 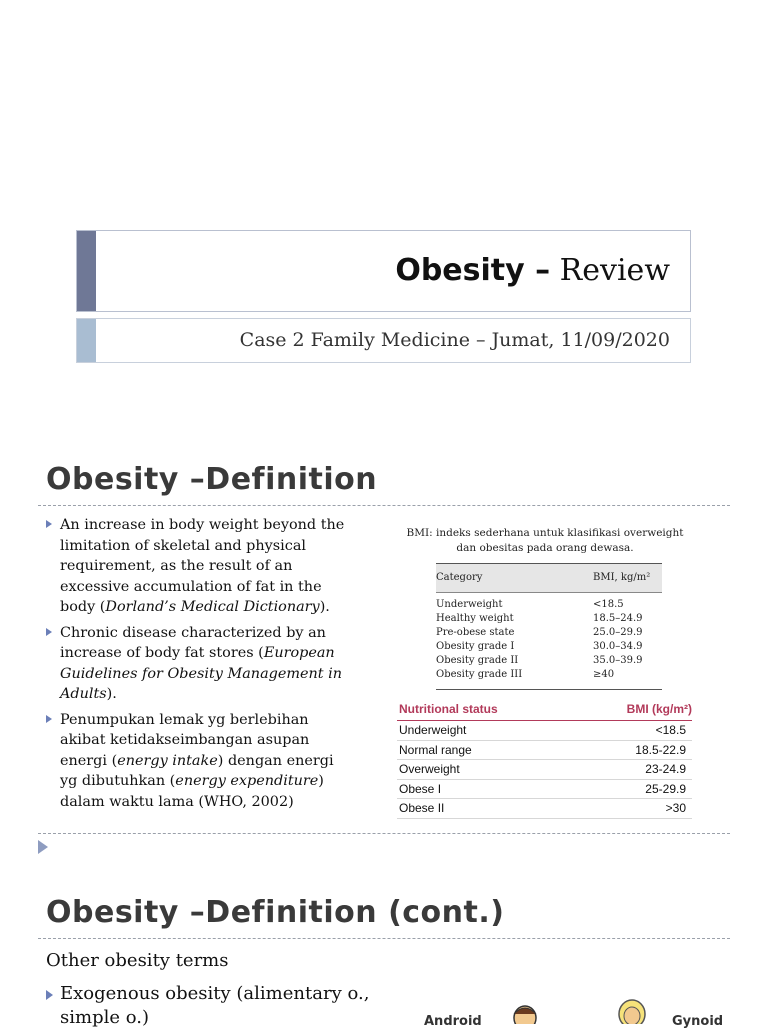 I want to click on bmi-cell: 25-29.9, so click(x=665, y=788).